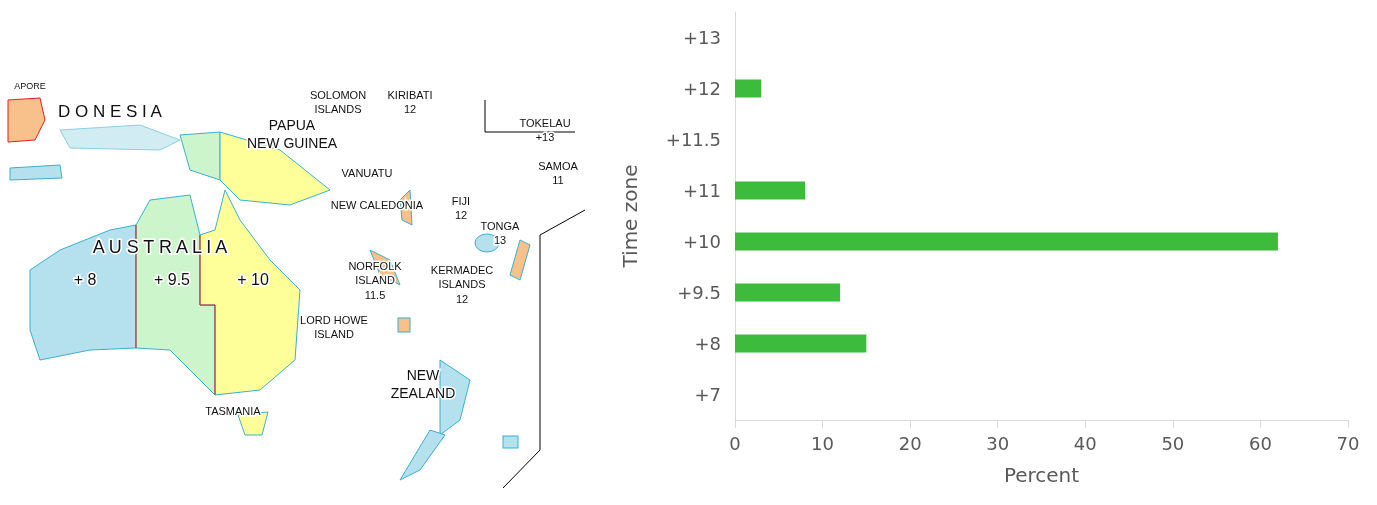 Image resolution: width=1377 pixels, height=505 pixels. I want to click on text: TASMANIA, so click(233, 411).